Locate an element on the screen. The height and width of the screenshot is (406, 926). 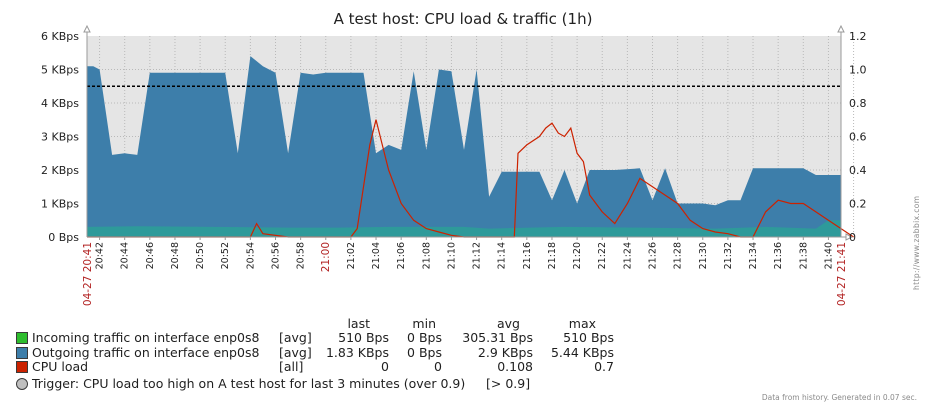
y-left-tick-label: 2 KBps is located at coordinates (60, 170).